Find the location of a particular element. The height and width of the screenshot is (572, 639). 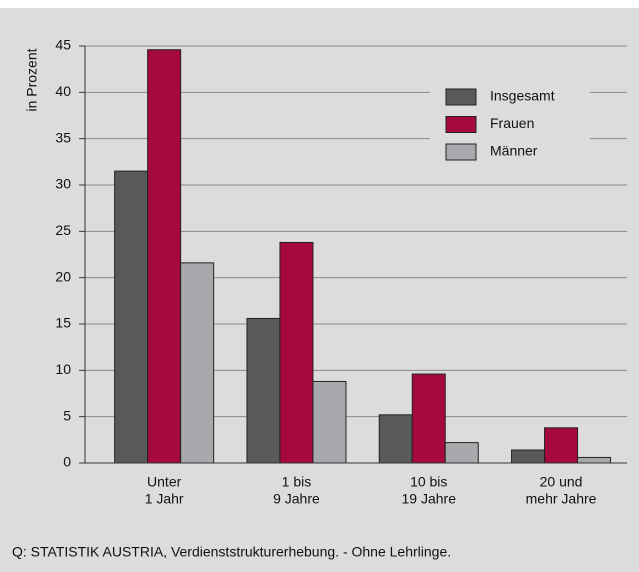

x-tick-label: mehr Jahre is located at coordinates (561, 499).